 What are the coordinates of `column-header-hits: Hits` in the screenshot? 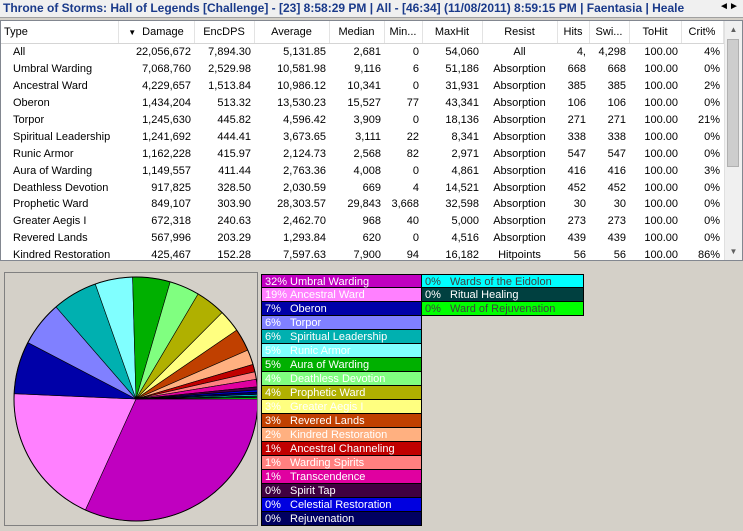 It's located at (573, 32).